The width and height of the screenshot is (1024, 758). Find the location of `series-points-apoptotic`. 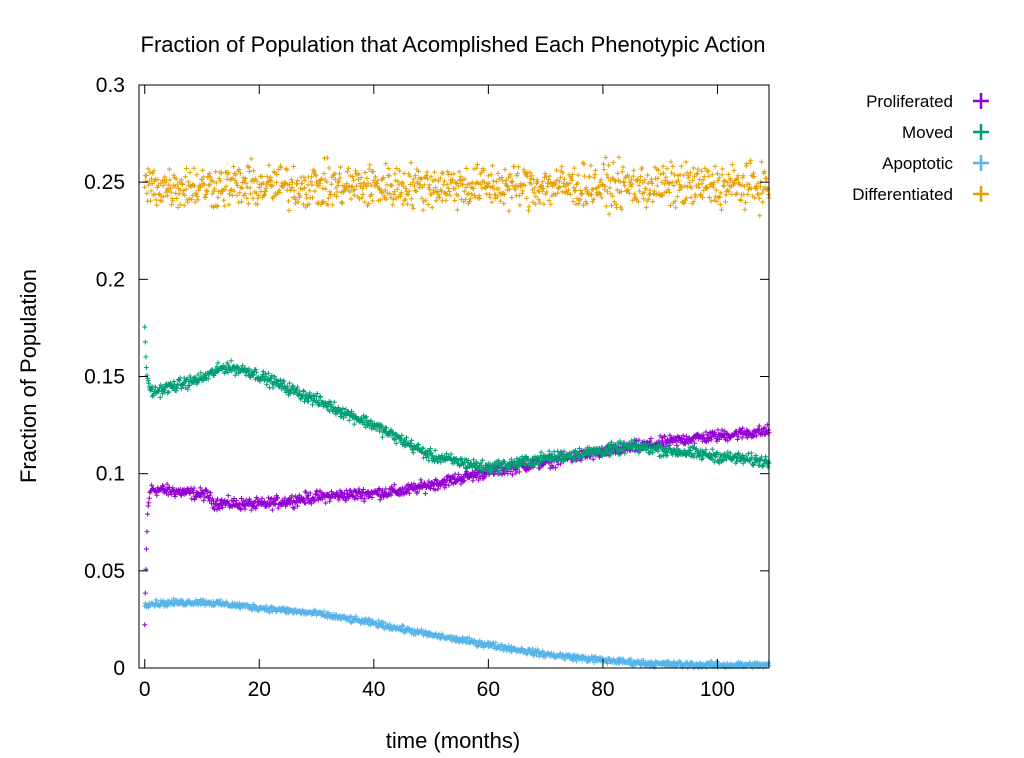

series-points-apoptotic is located at coordinates (457, 633).